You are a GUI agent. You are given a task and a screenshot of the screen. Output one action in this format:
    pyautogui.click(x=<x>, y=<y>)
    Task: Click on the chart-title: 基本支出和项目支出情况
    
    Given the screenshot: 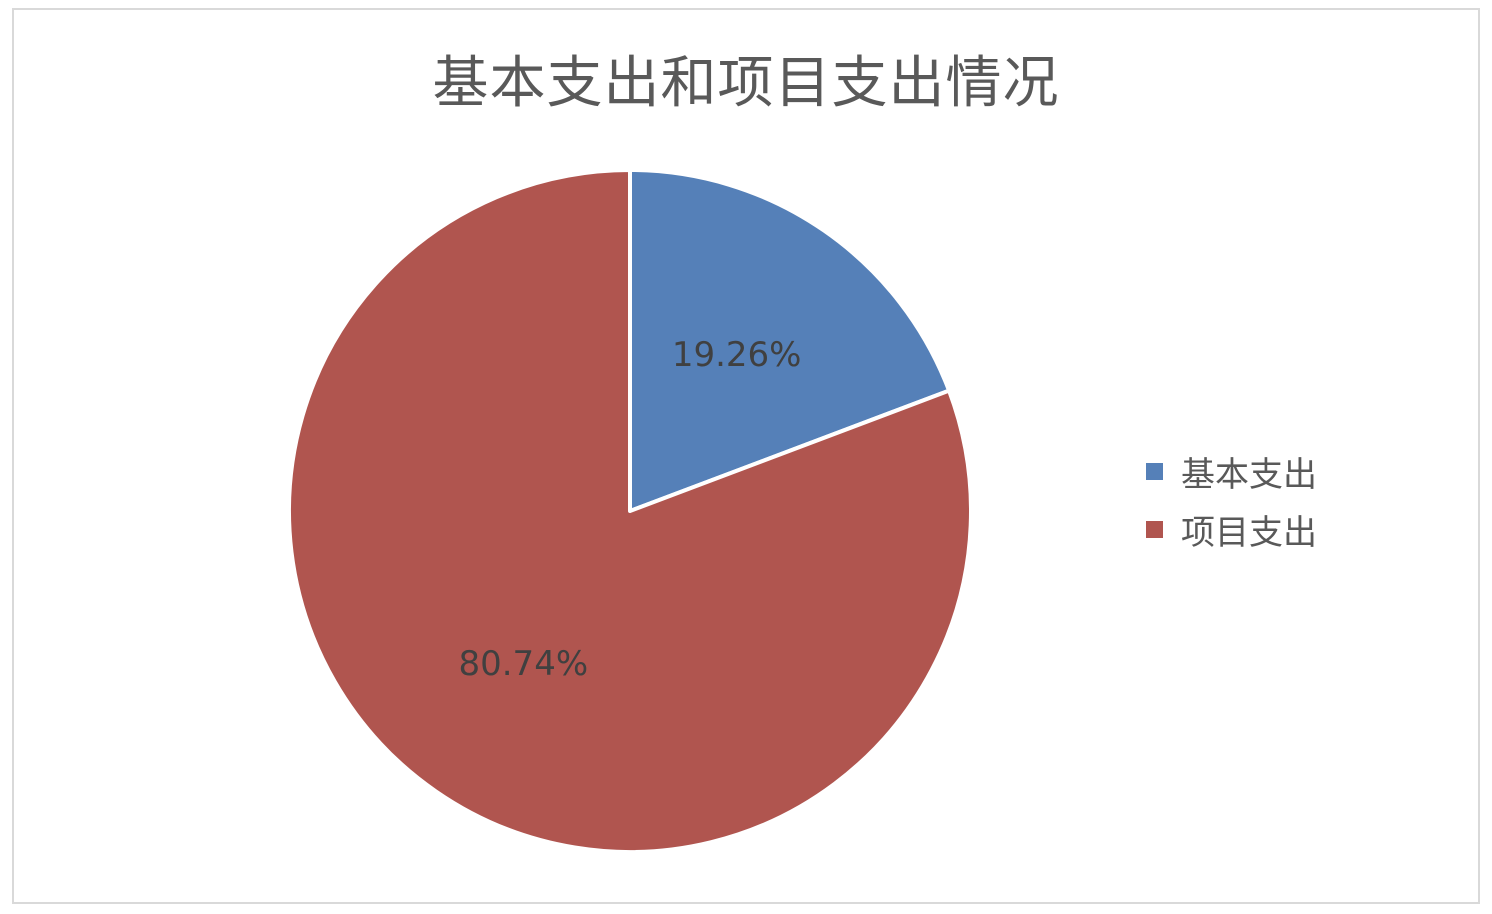 What is the action you would take?
    pyautogui.click(x=746, y=83)
    